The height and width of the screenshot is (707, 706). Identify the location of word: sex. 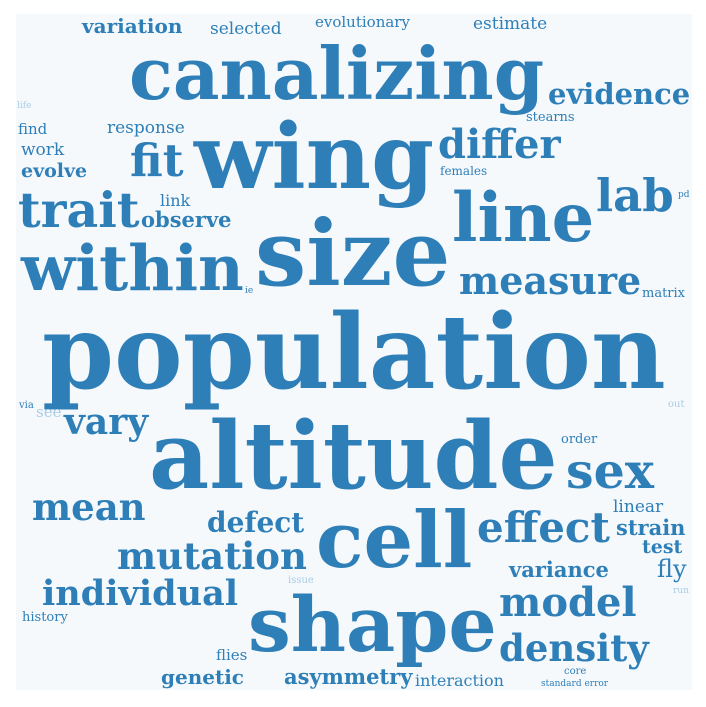
(610, 471).